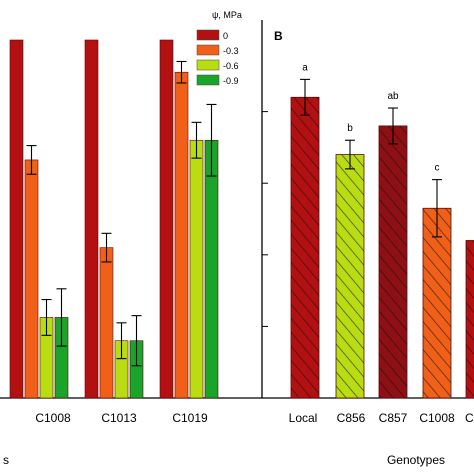 This screenshot has width=474, height=474. What do you see at coordinates (416, 460) in the screenshot?
I see `panel-b-xlabel: Genotypes` at bounding box center [416, 460].